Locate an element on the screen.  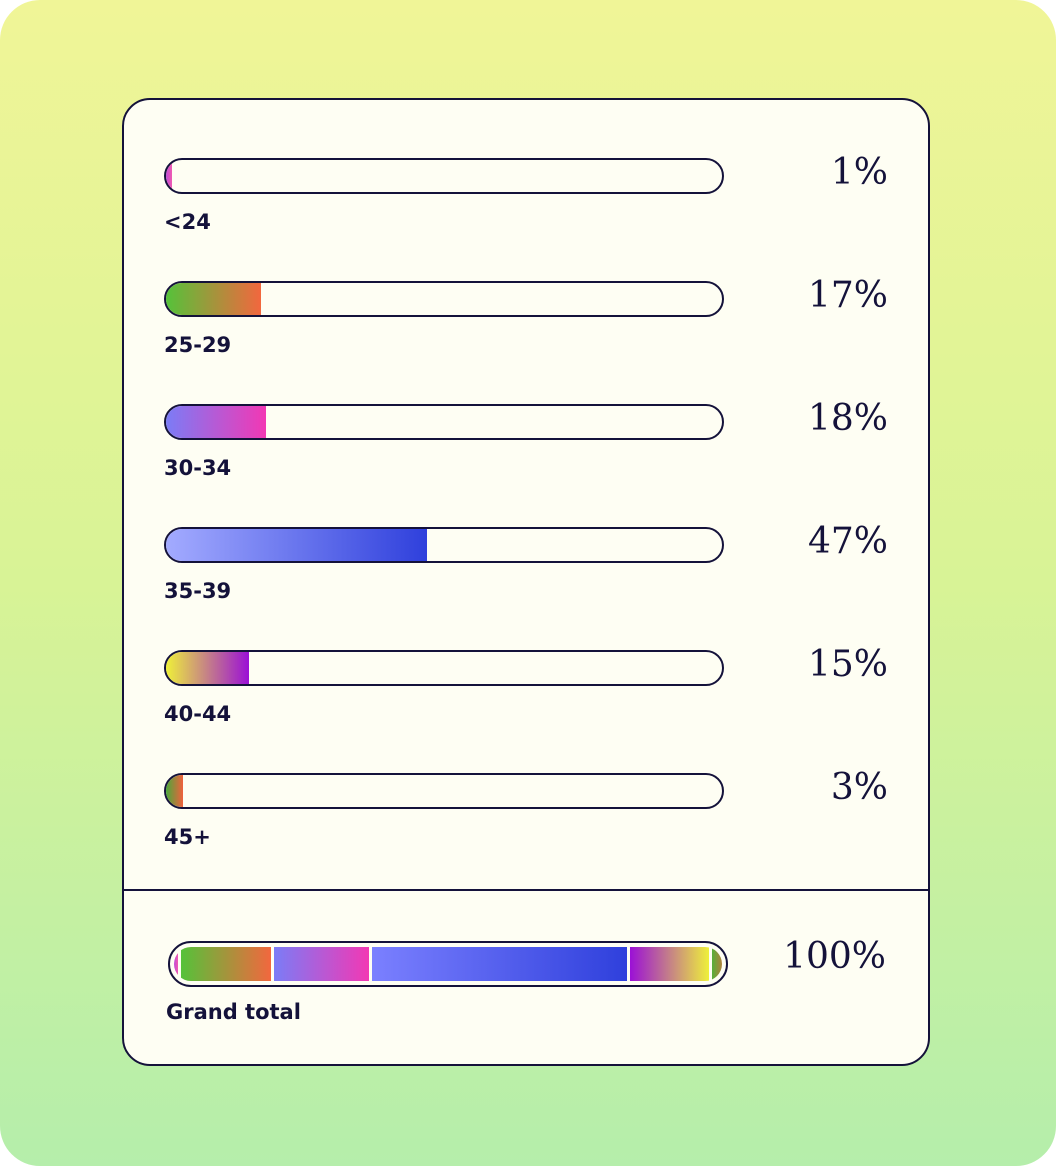
value-label: 47% is located at coordinates (847, 541).